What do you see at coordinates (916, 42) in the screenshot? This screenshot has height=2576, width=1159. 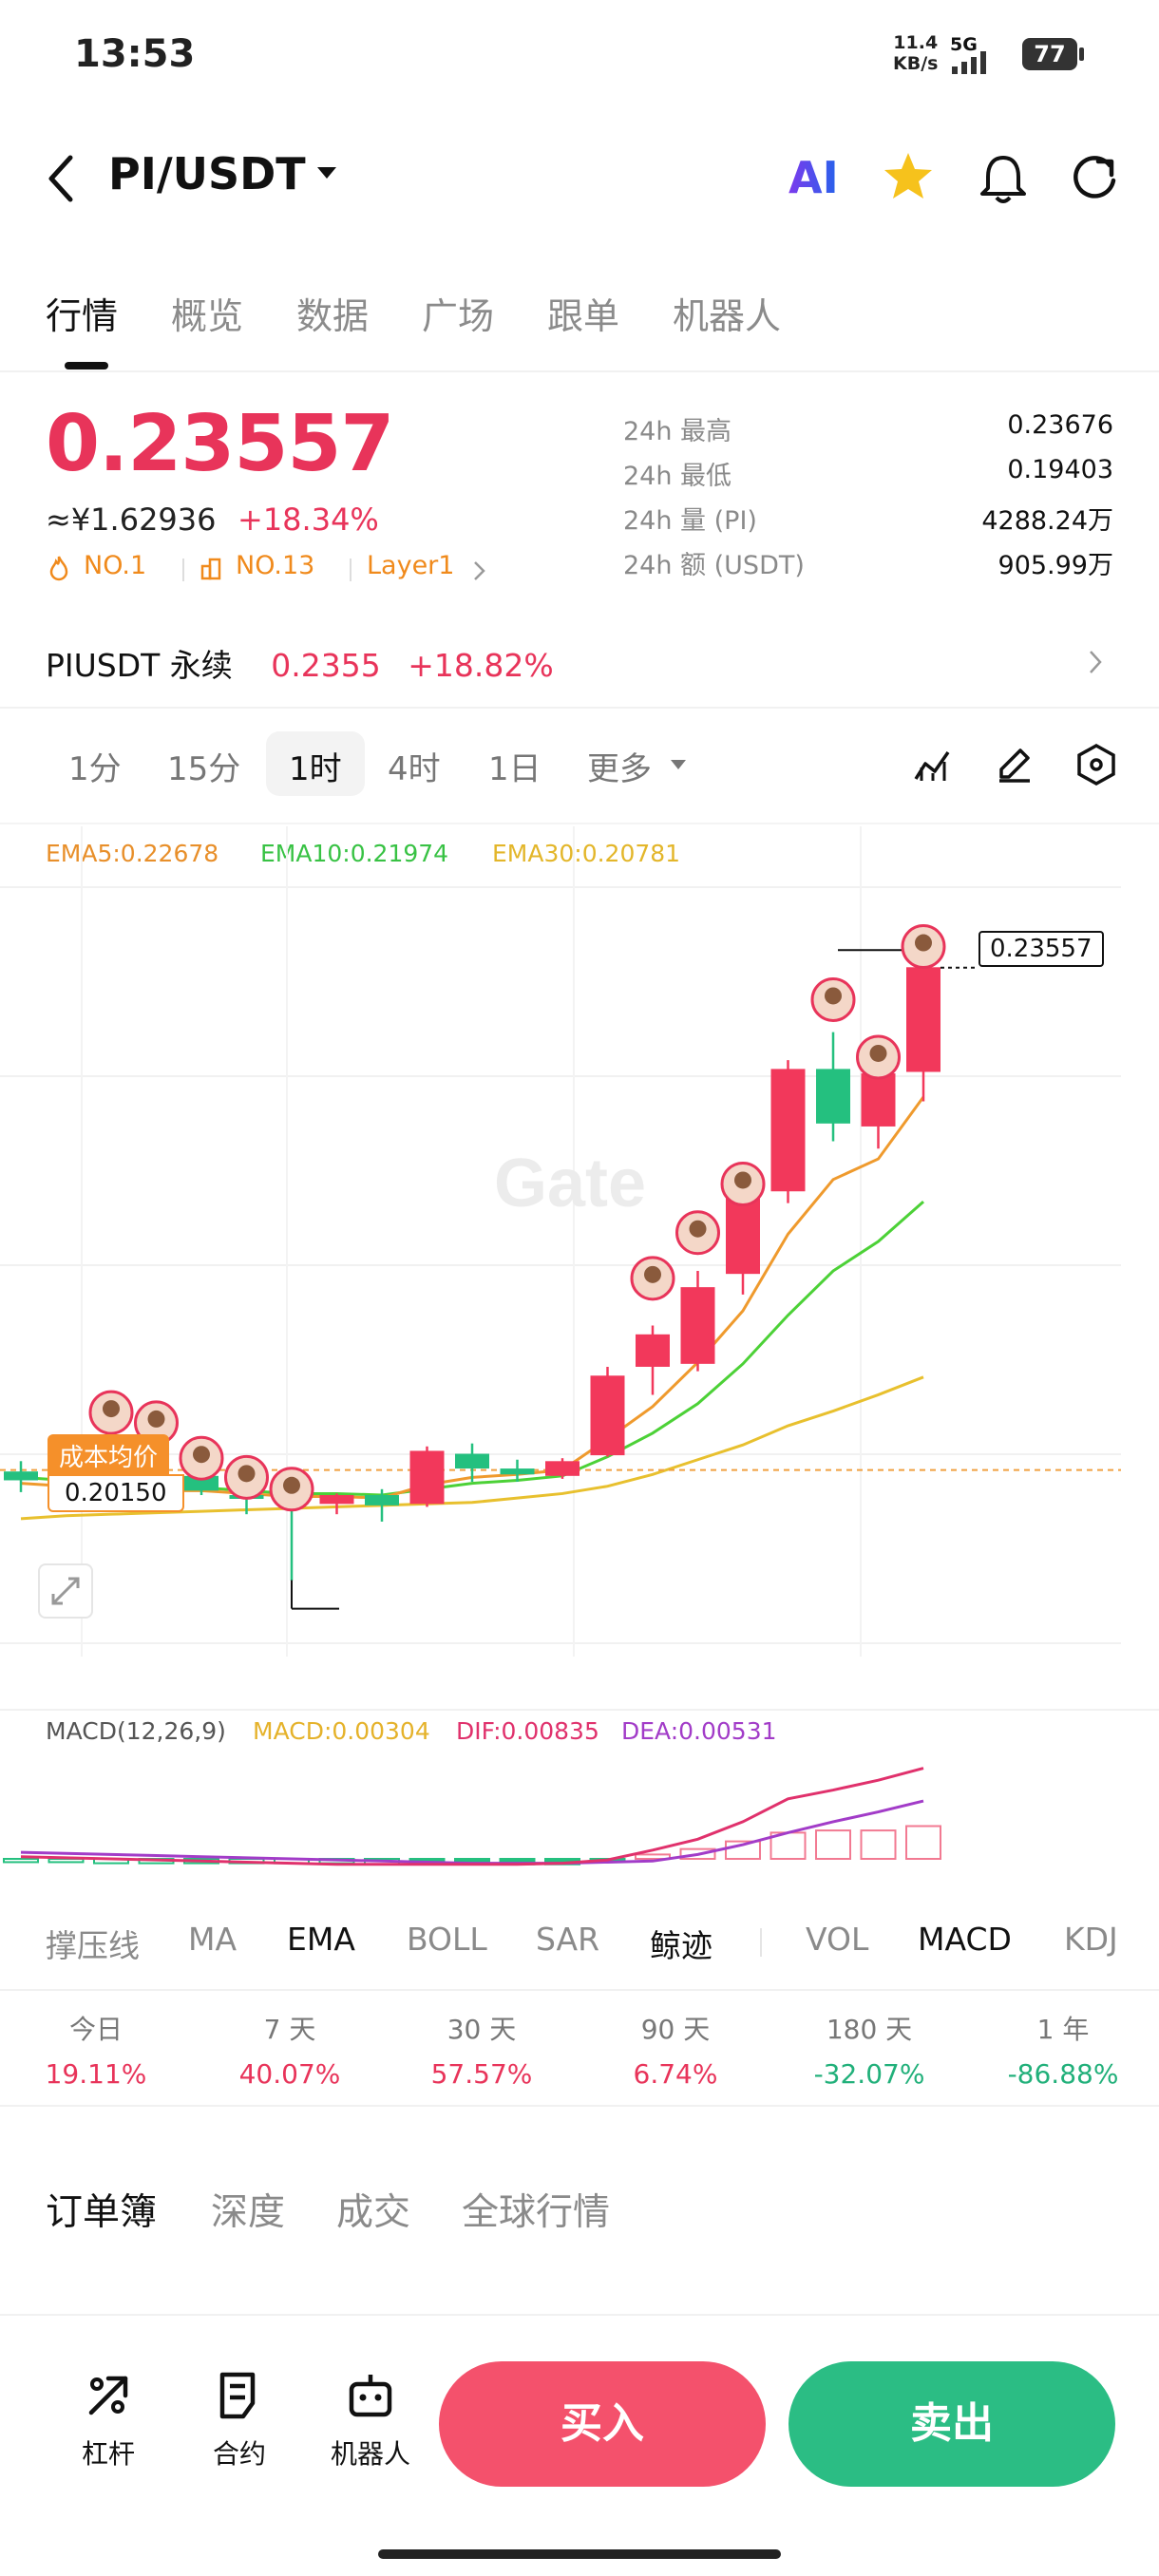 I see `net-speed-value: 11.4` at bounding box center [916, 42].